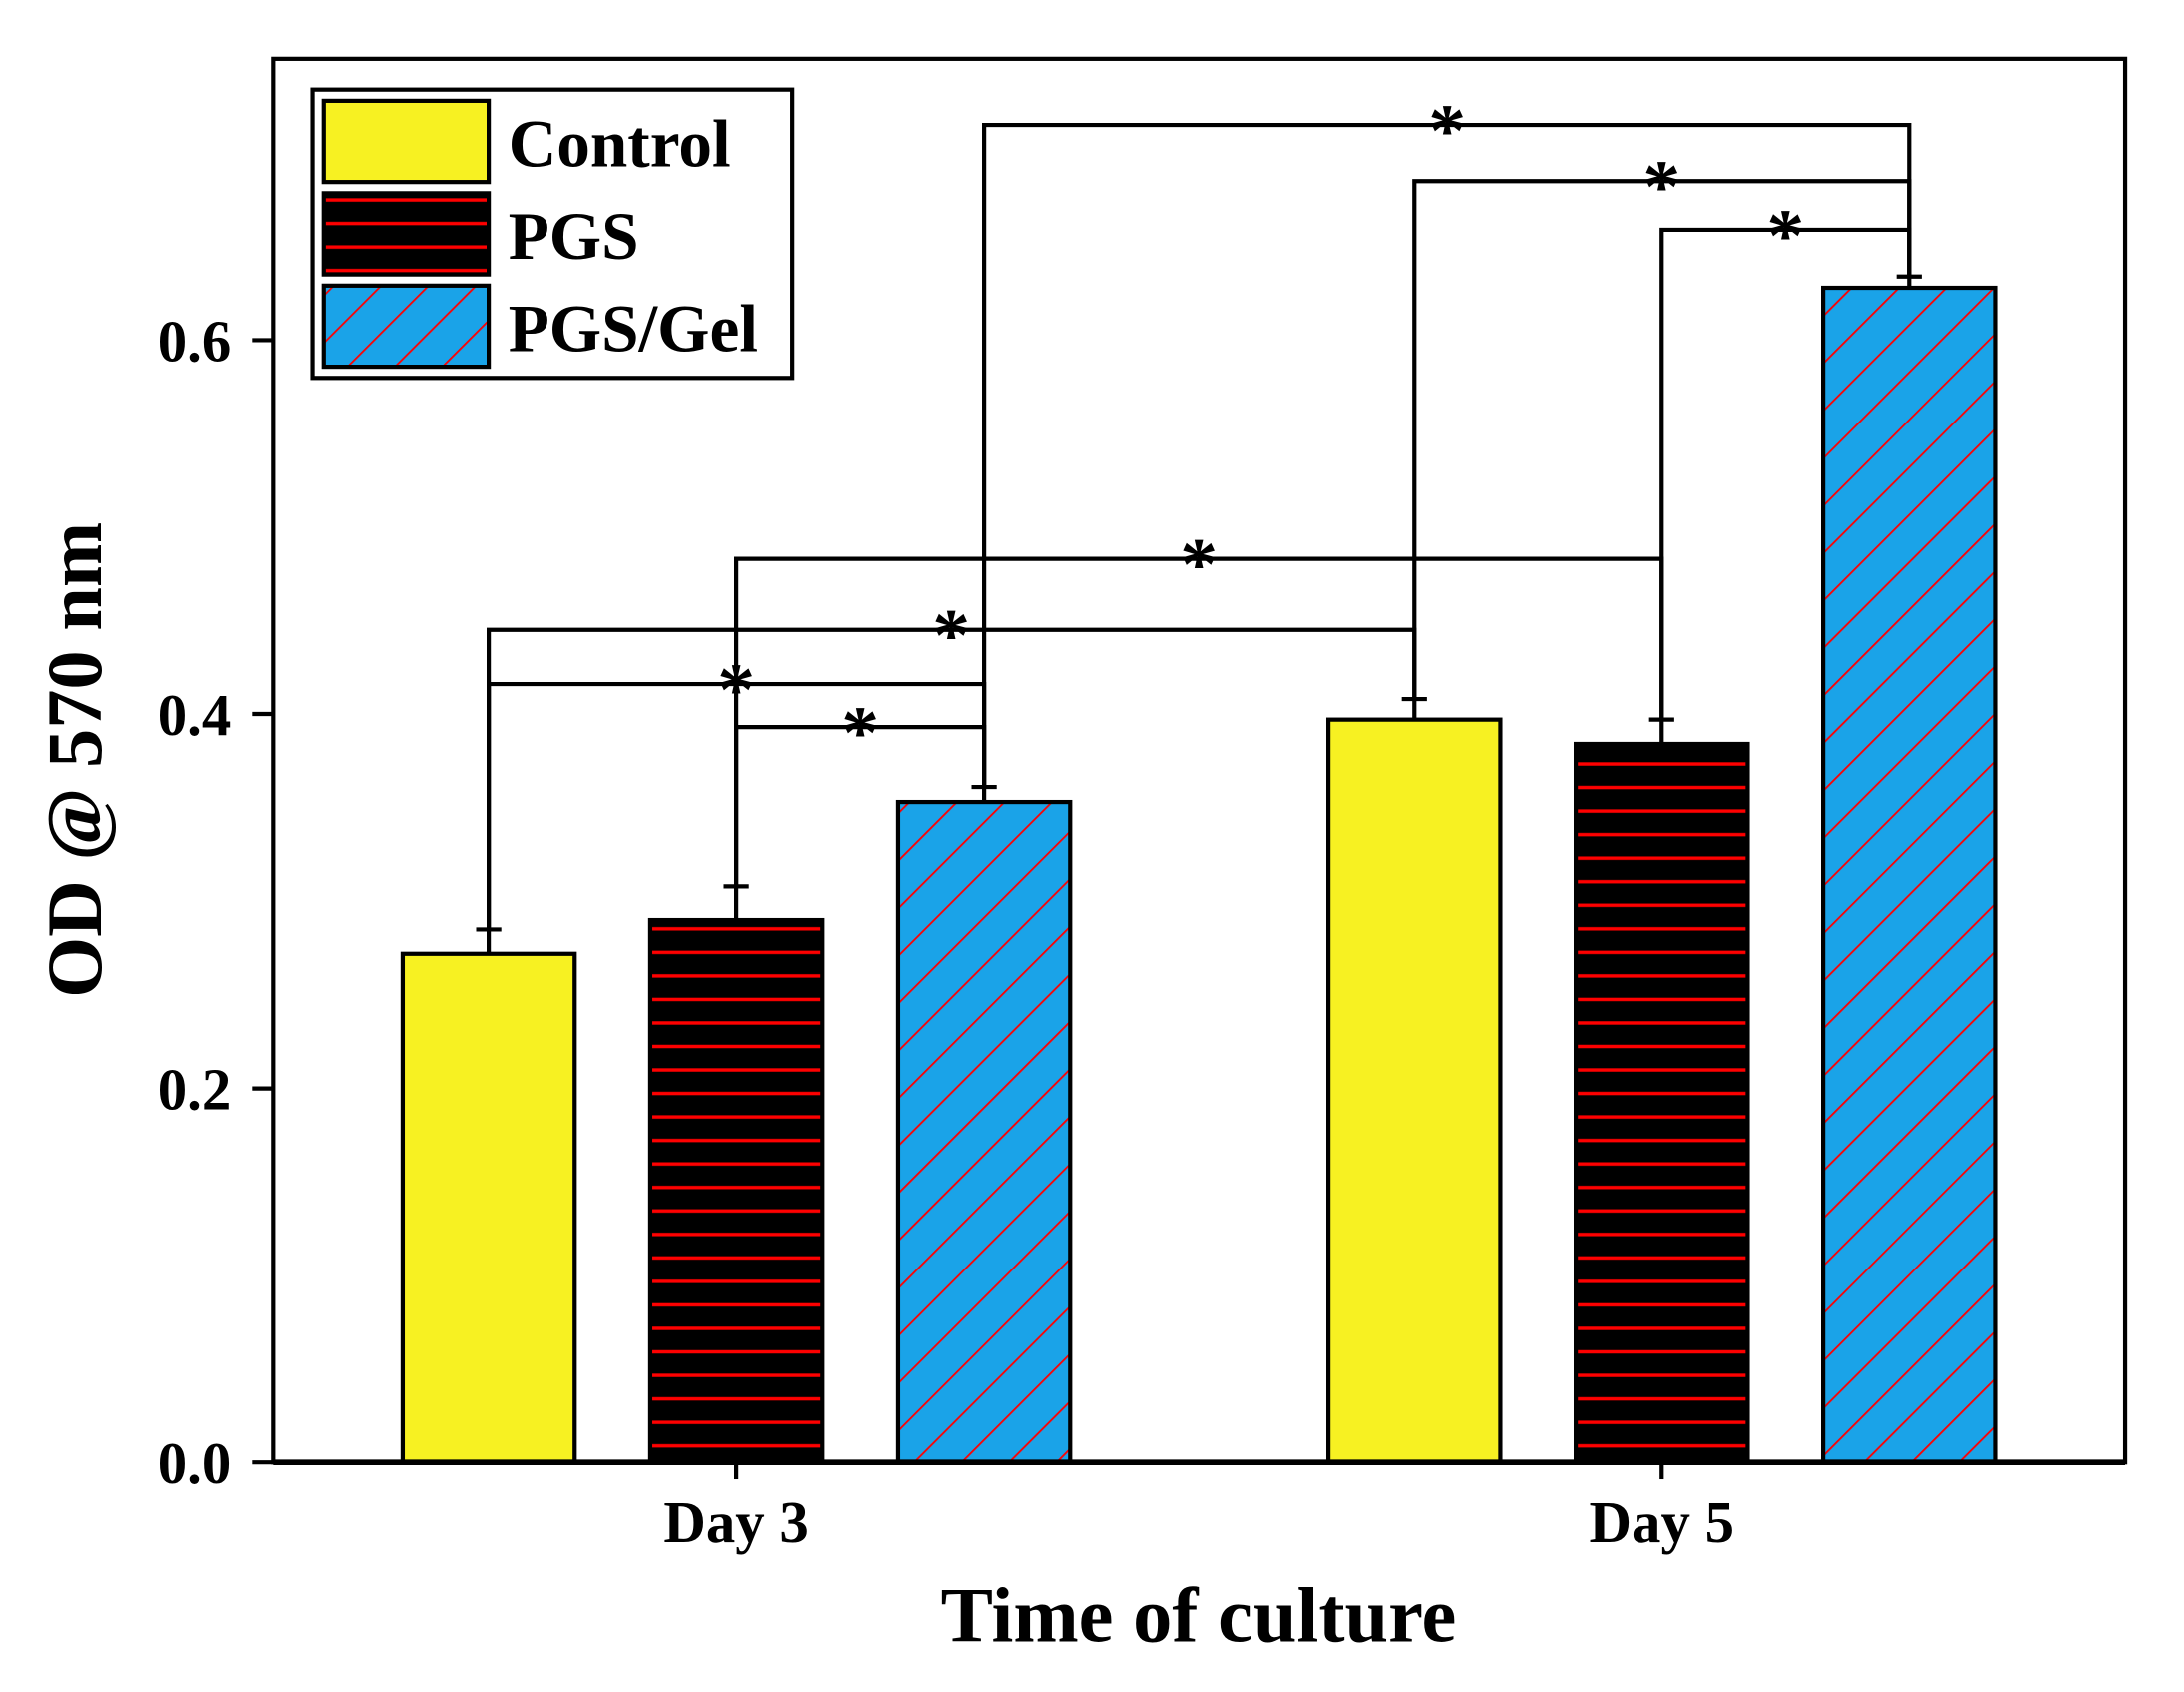  What do you see at coordinates (620, 144) in the screenshot?
I see `legend-label: Control` at bounding box center [620, 144].